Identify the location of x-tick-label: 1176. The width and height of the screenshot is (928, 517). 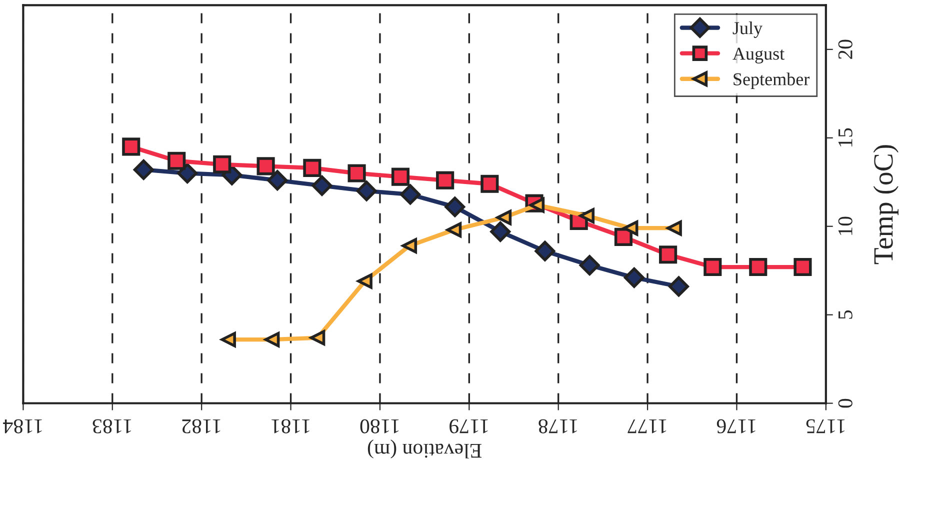
(736, 426).